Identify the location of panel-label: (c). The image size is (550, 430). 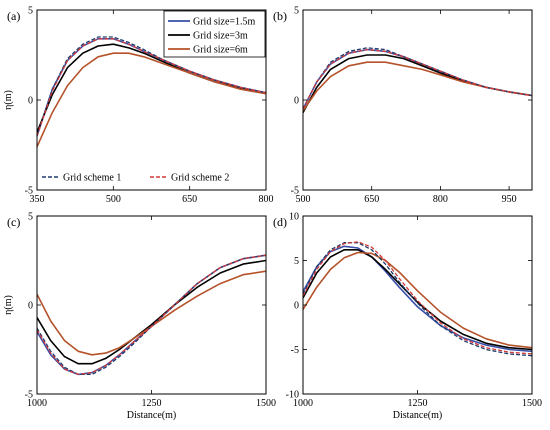
(13, 222).